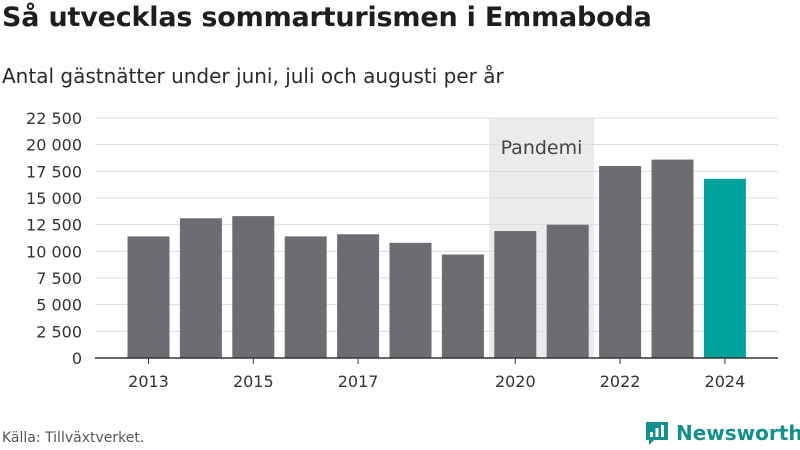  I want to click on newsworthy-logo-icon, so click(657, 433).